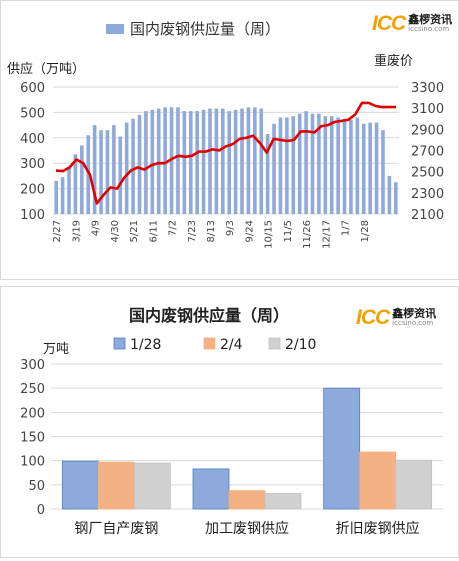 The height and width of the screenshot is (561, 459). I want to click on y-tick-label-left: 200, so click(32, 190).